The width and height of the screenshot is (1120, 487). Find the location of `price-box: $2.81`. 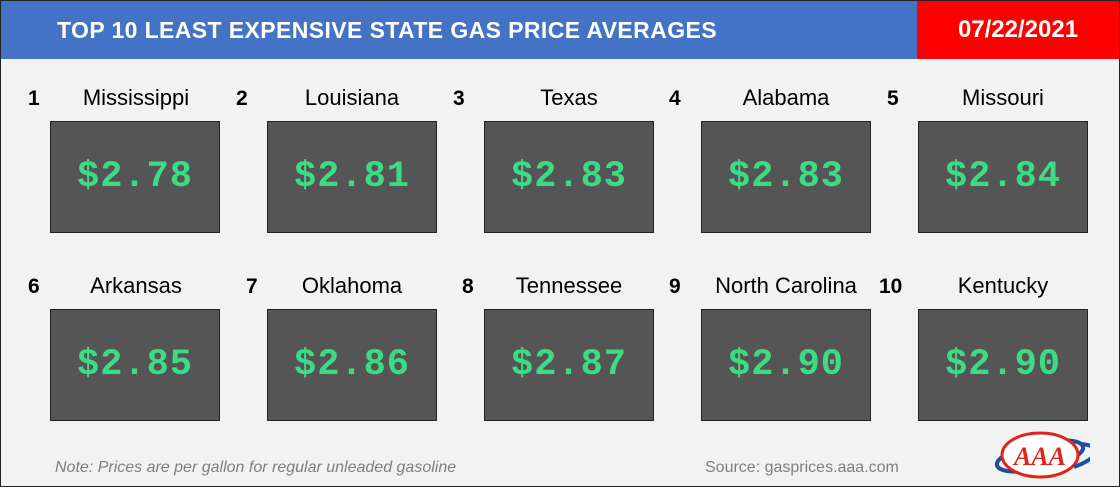

price-box: $2.81 is located at coordinates (352, 177).